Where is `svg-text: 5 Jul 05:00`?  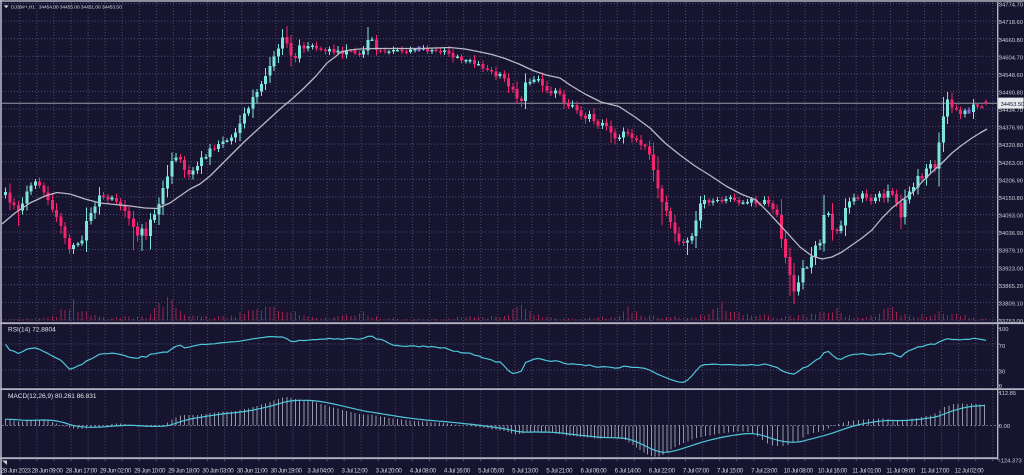
svg-text: 5 Jul 05:00 is located at coordinates (491, 471).